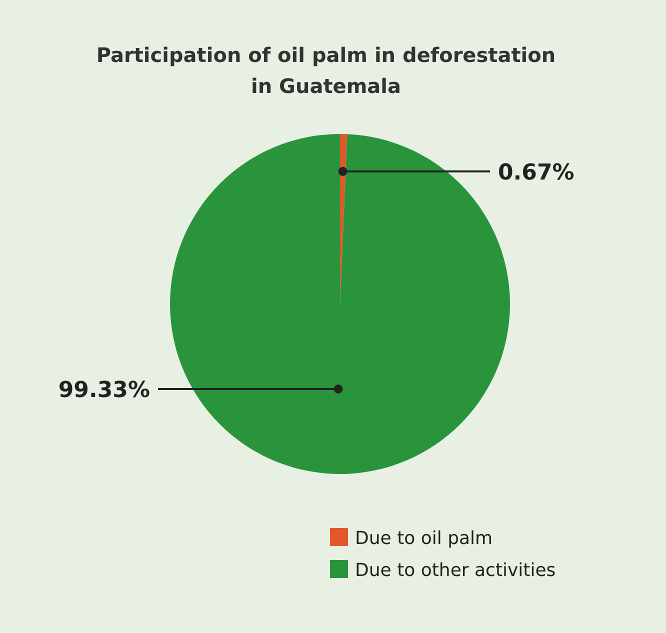 The width and height of the screenshot is (666, 633). What do you see at coordinates (455, 570) in the screenshot?
I see `legend-label: Due to other activities` at bounding box center [455, 570].